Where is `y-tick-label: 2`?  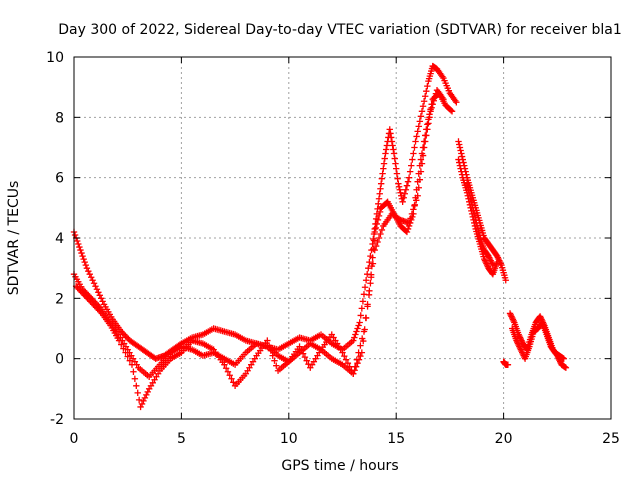
y-tick-label: 2 is located at coordinates (59, 299).